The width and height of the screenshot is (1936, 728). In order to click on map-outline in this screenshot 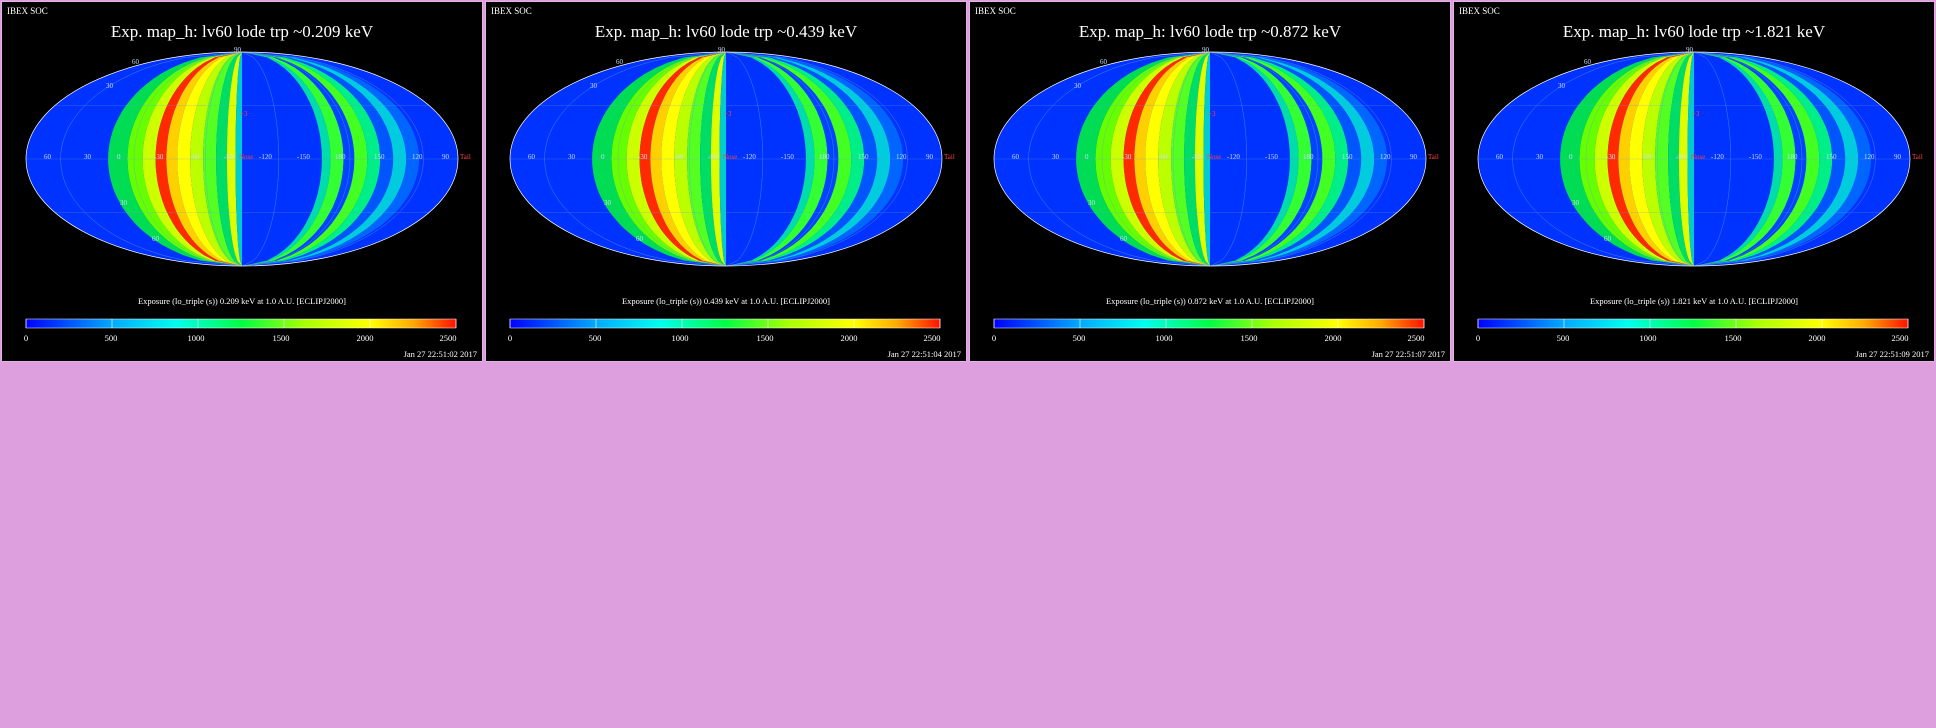, I will do `click(1210, 159)`.